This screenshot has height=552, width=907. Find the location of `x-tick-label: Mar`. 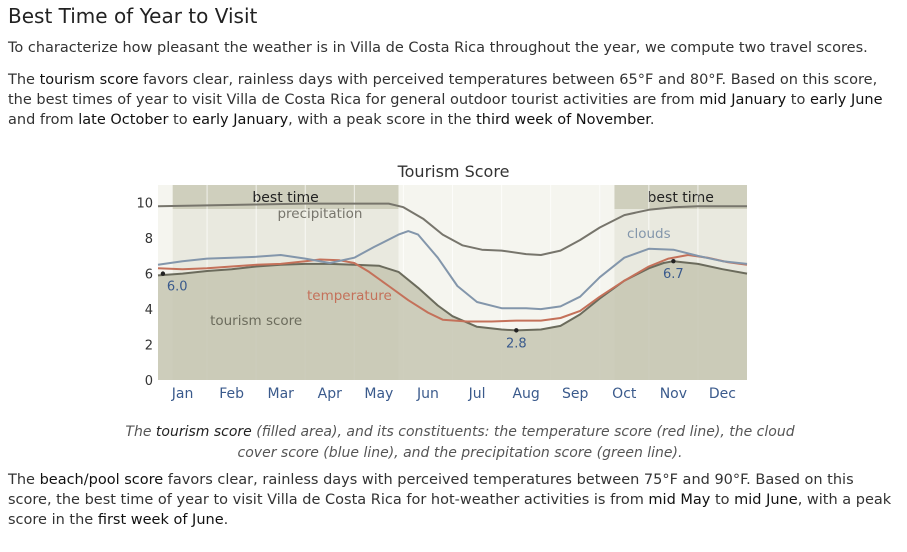

x-tick-label: Mar is located at coordinates (280, 394).